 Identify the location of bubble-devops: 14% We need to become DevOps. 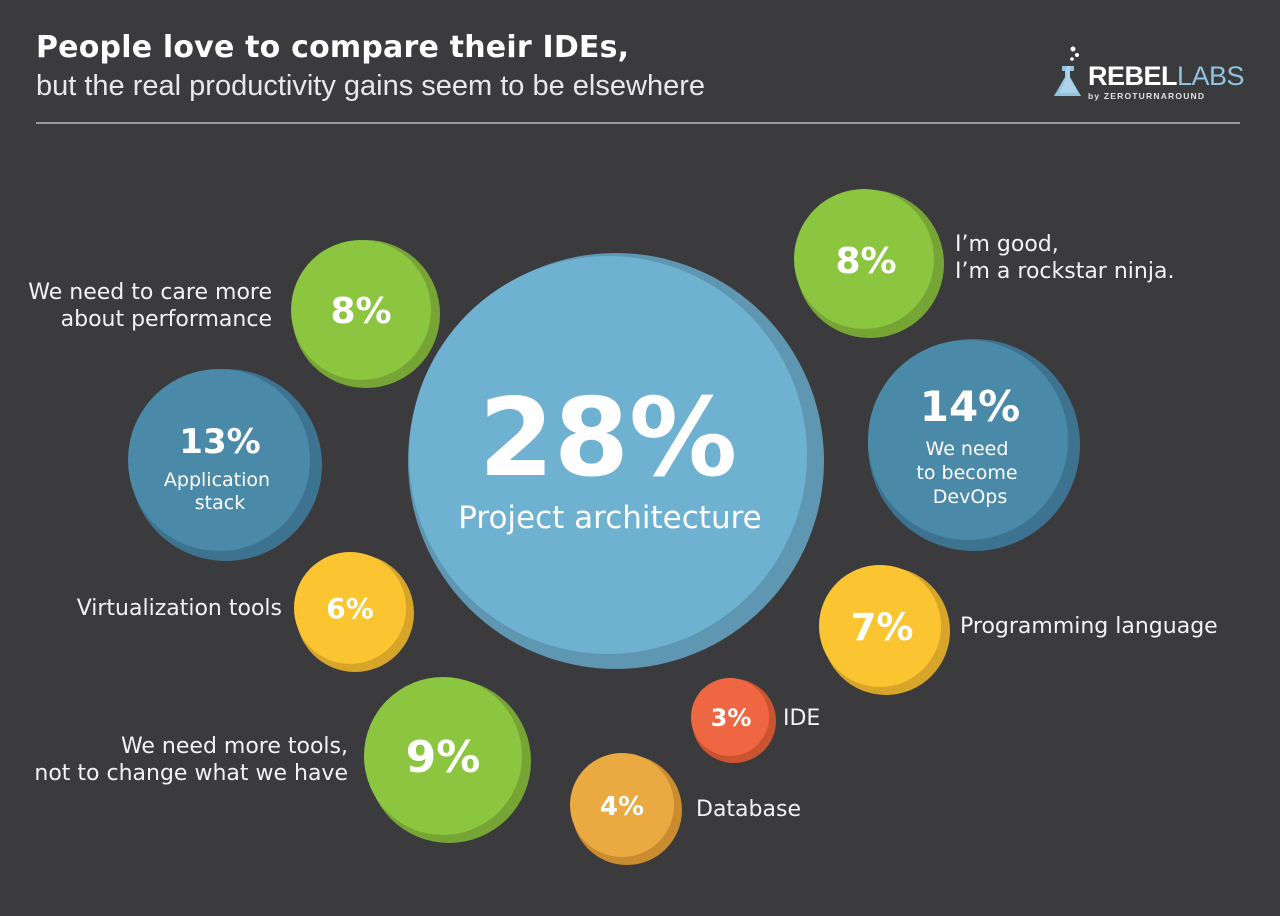
(974, 445).